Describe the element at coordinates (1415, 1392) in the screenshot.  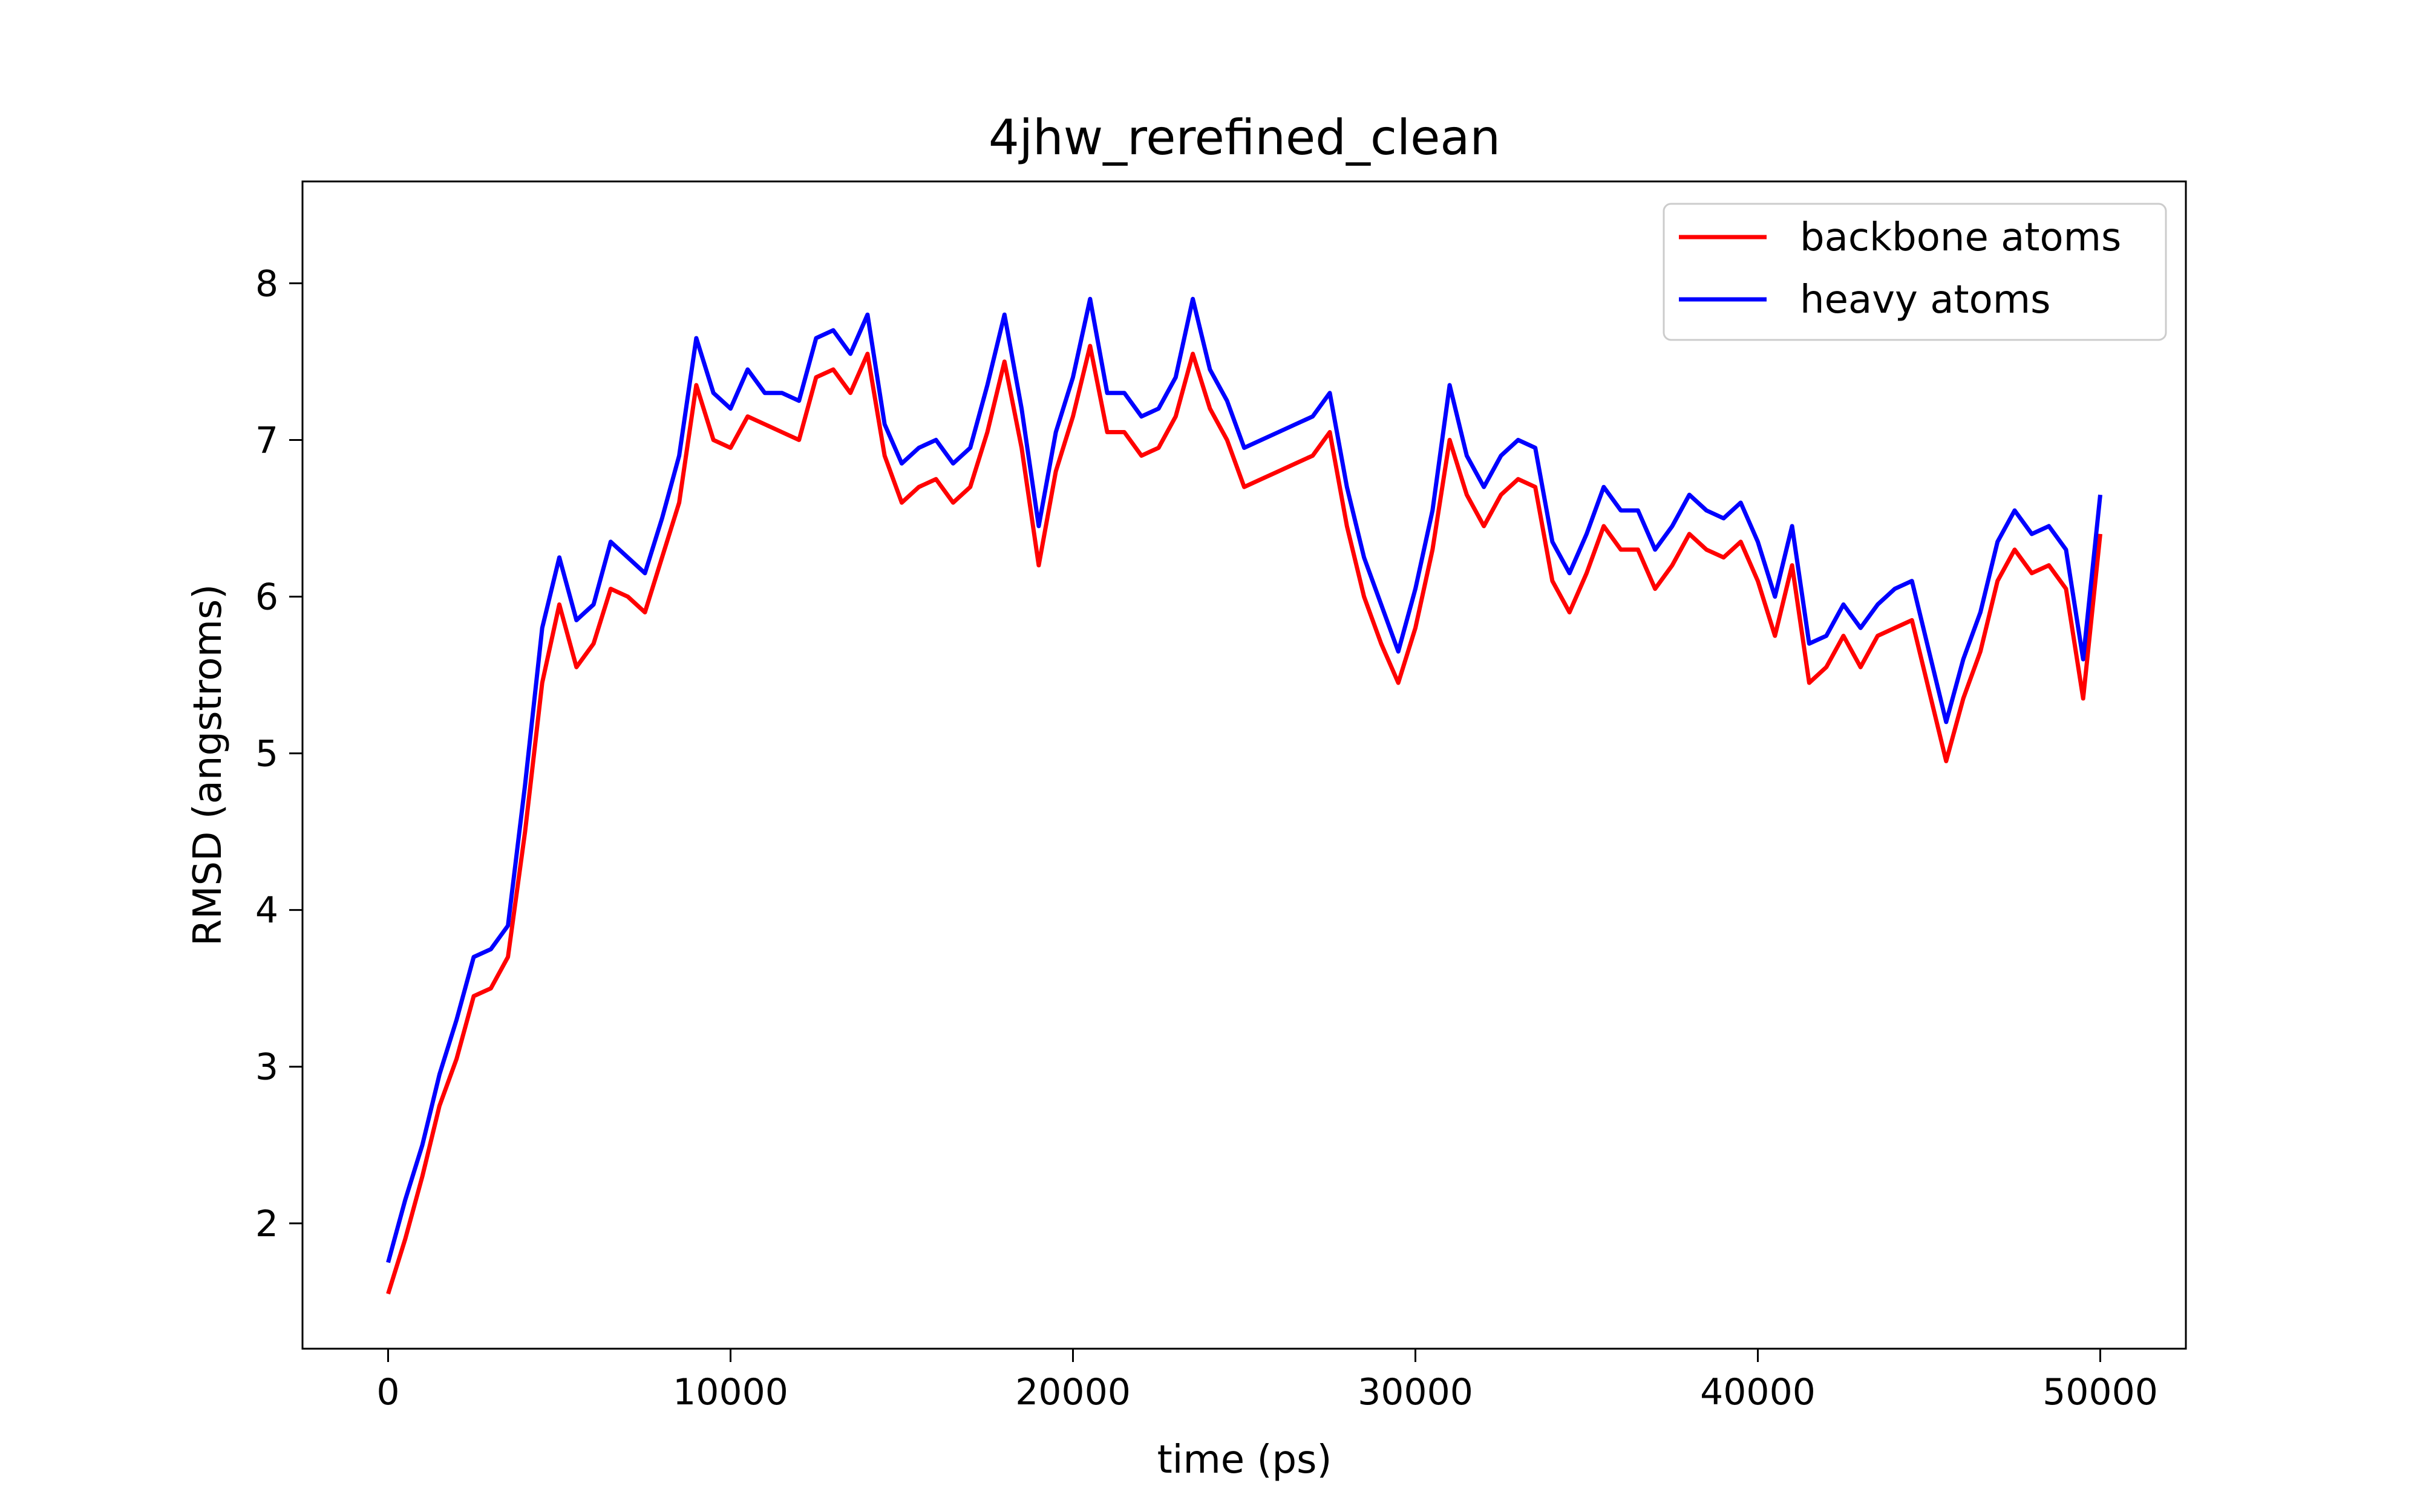
I see `x-tick-label: 30000` at that location.